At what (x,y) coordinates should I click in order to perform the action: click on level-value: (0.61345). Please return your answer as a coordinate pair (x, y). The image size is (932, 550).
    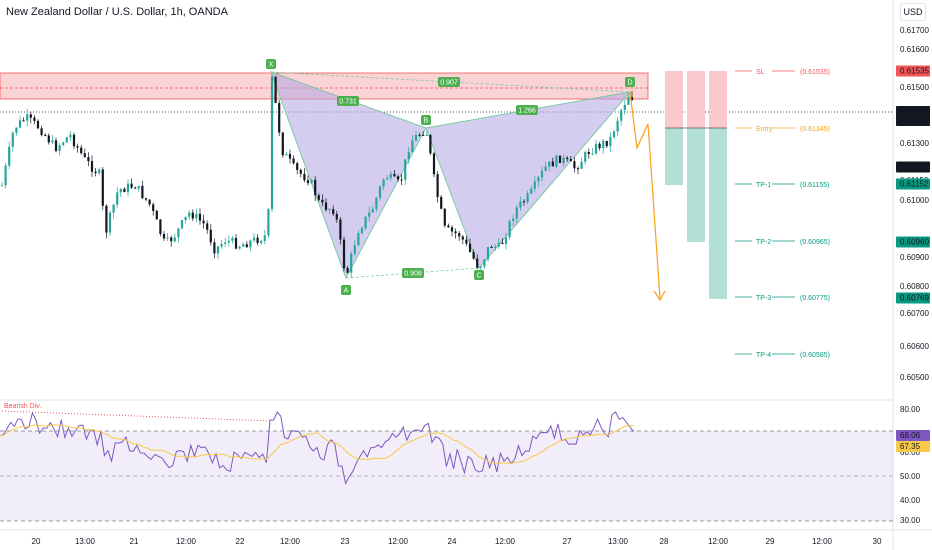
    Looking at the image, I should click on (815, 129).